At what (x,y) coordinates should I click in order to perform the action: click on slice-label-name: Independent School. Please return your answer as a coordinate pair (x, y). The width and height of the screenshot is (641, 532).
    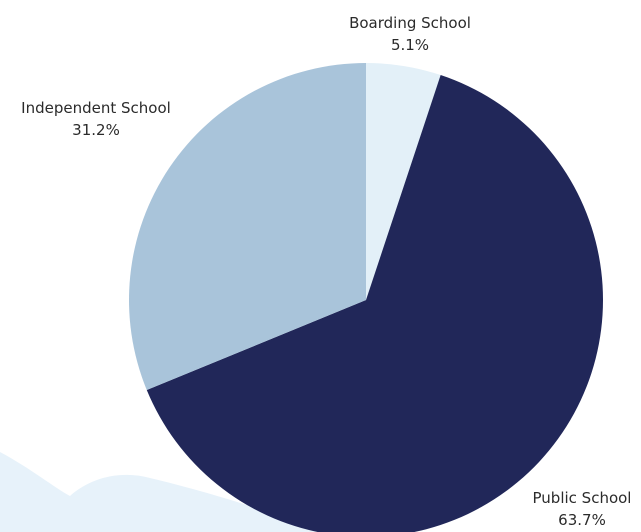
    Looking at the image, I should click on (96, 108).